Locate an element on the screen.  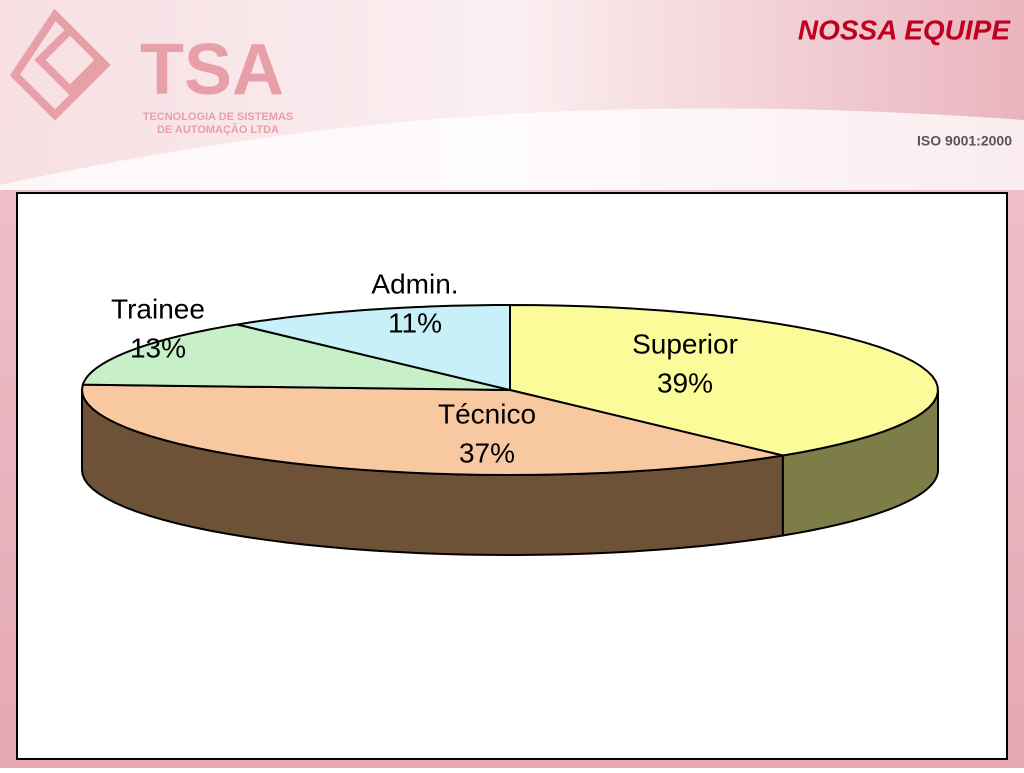
logo-text: TSA is located at coordinates (212, 70).